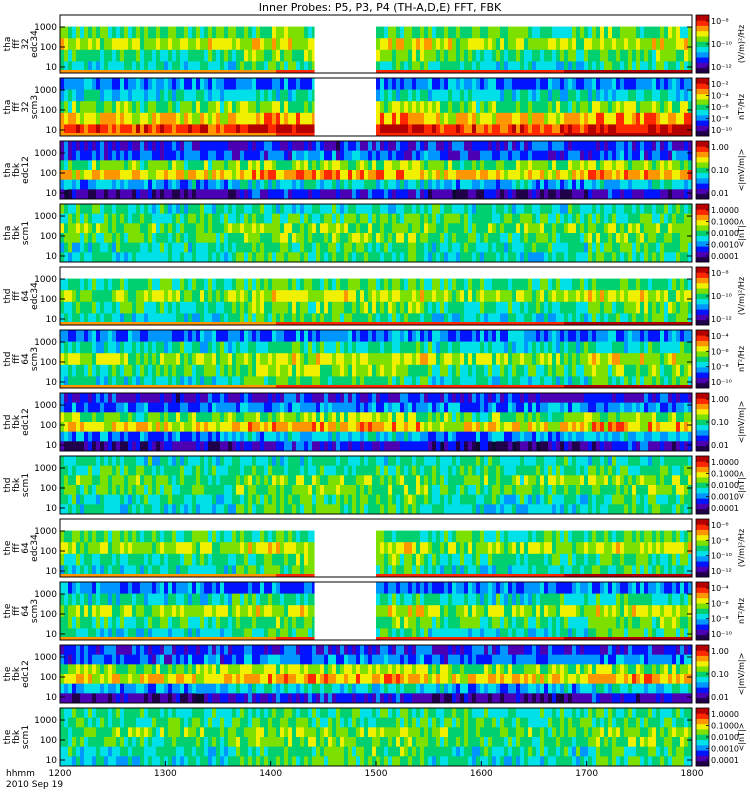 The width and height of the screenshot is (750, 800). What do you see at coordinates (720, 548) in the screenshot?
I see `colorbar: 10⁻⁶ 10⁻⁸ 10⁻¹⁰ 10⁻¹² (V/m)²/Hz` at bounding box center [720, 548].